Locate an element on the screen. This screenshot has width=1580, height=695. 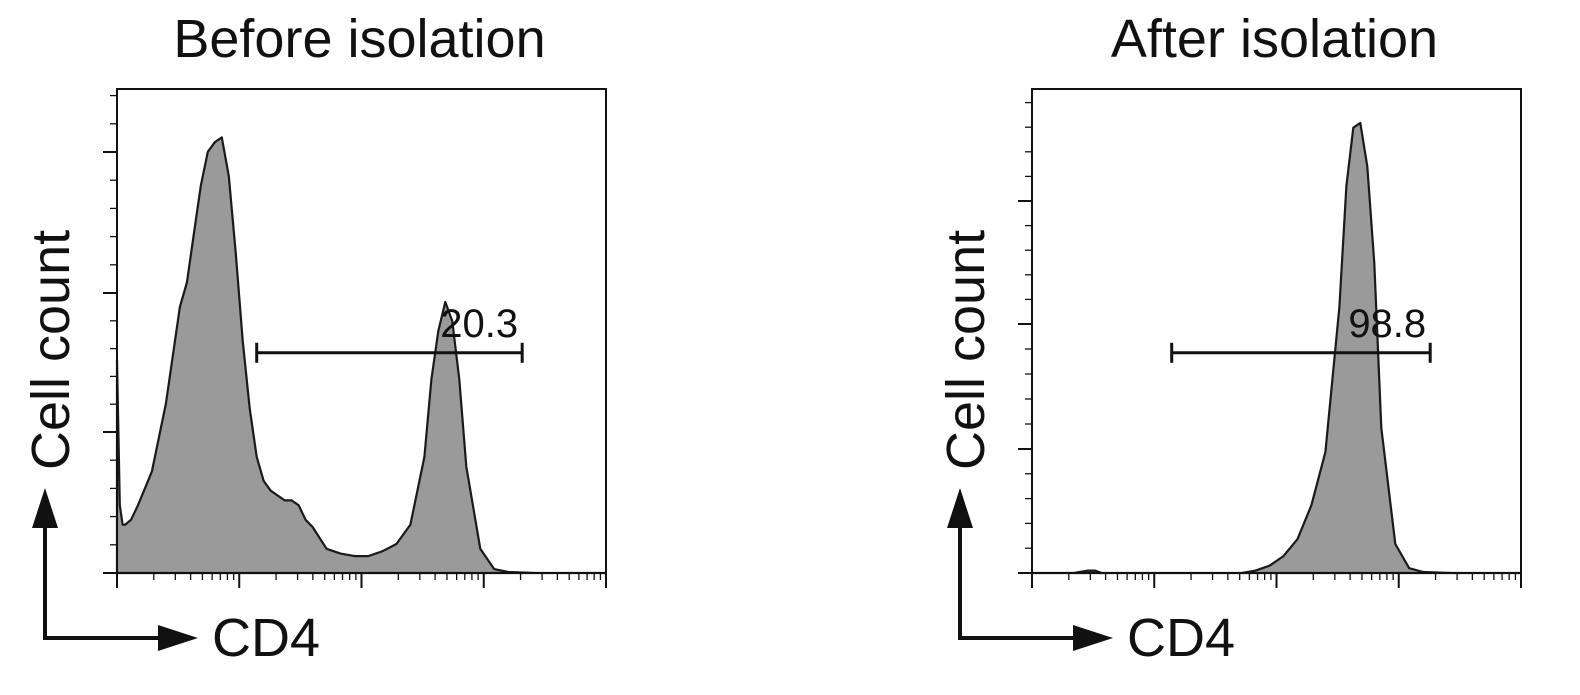
chart-title: After isolation is located at coordinates (1274, 39).